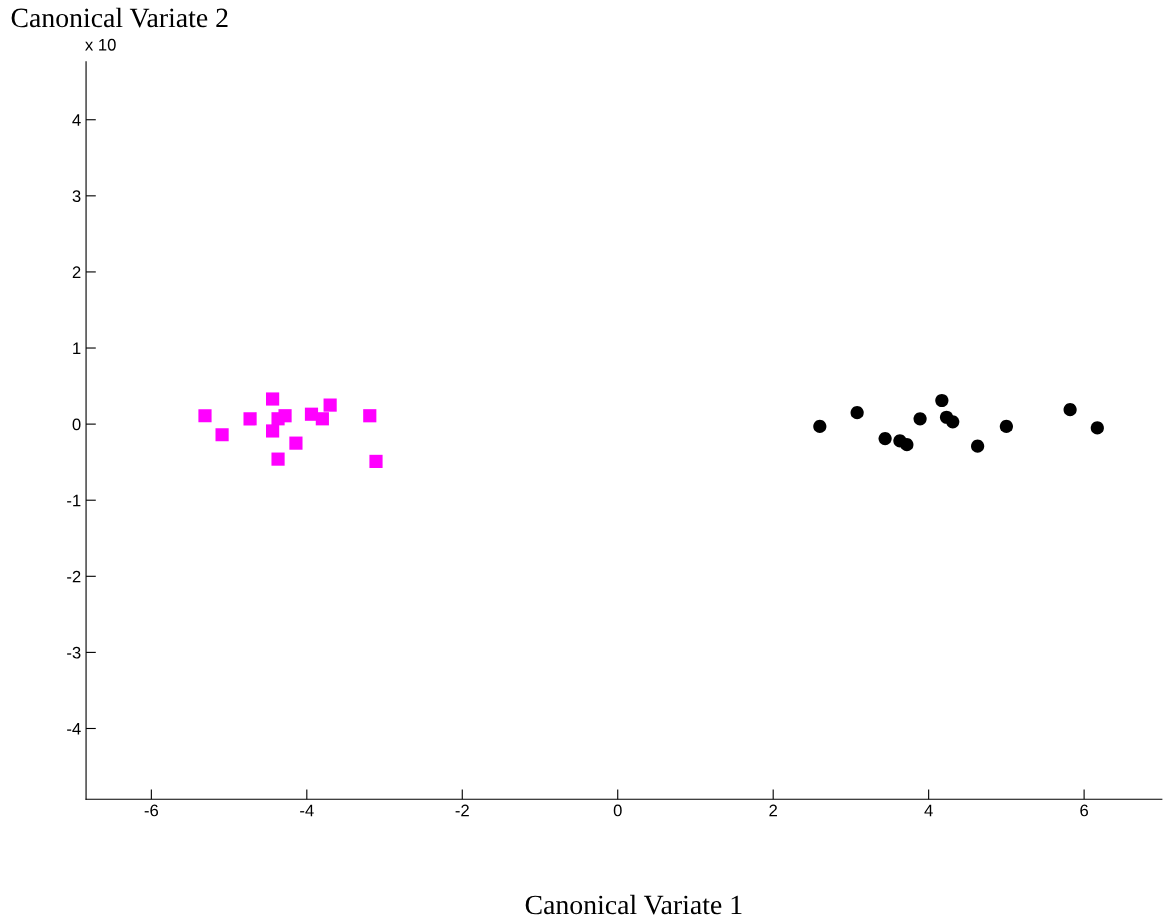 Image resolution: width=1163 pixels, height=924 pixels. Describe the element at coordinates (77, 348) in the screenshot. I see `y-tick-label: 1` at that location.